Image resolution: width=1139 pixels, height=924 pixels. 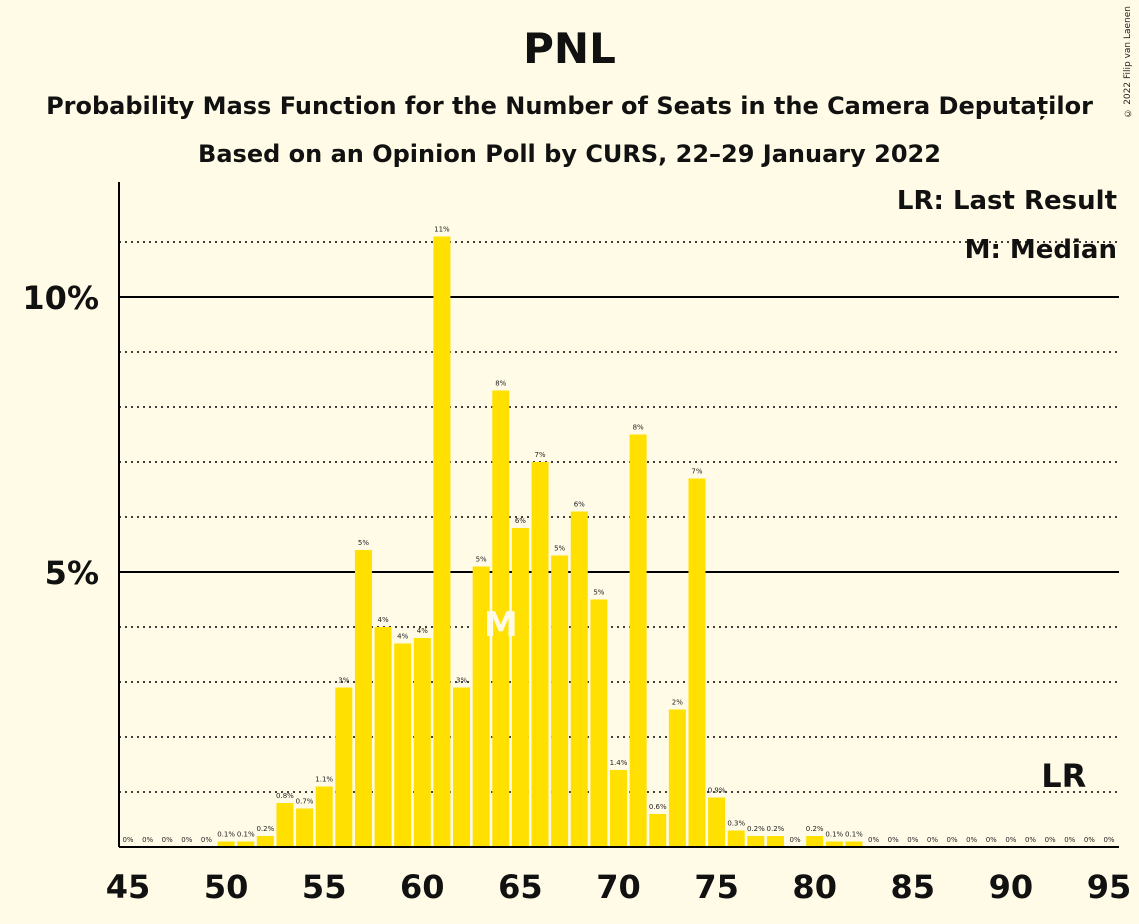 What do you see at coordinates (1109, 887) in the screenshot?
I see `x-tick-label: 95` at bounding box center [1109, 887].